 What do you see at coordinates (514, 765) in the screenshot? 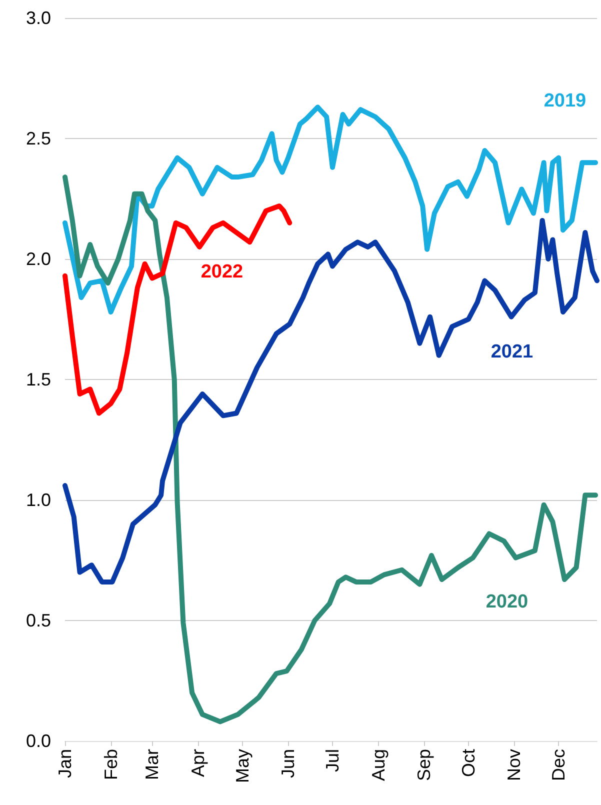
I see `x-tick-label: Nov` at bounding box center [514, 765].